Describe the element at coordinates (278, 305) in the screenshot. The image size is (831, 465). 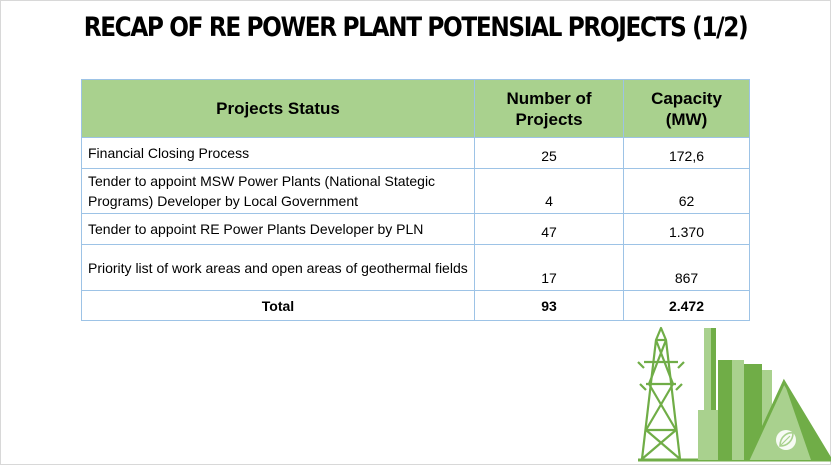
I see `total-label: Total` at that location.